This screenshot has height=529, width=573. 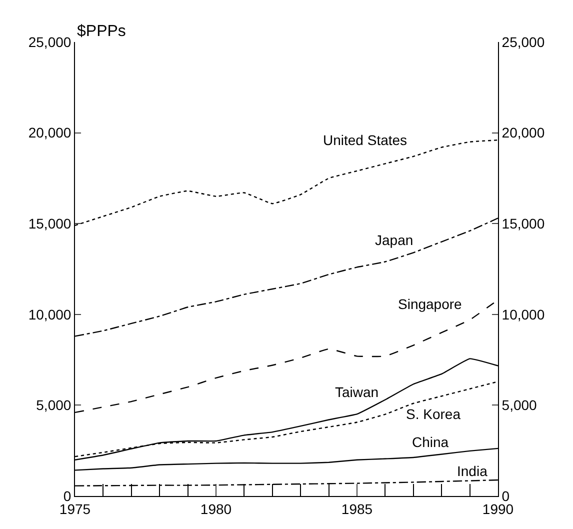 I want to click on y2-tick-label: 25,000, so click(x=523, y=42).